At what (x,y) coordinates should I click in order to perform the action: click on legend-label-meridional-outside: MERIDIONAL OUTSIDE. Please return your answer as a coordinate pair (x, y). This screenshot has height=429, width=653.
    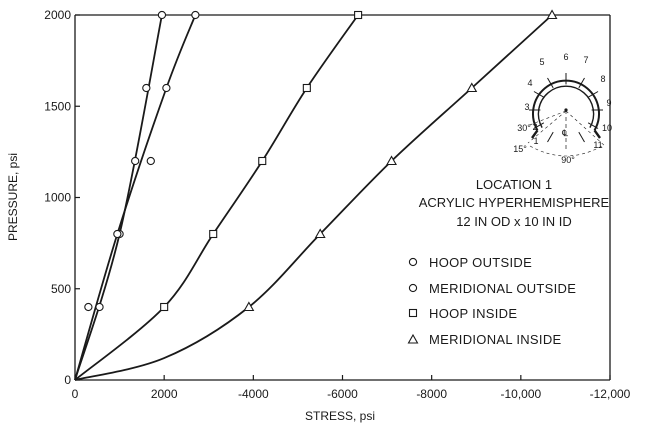
    Looking at the image, I should click on (502, 288).